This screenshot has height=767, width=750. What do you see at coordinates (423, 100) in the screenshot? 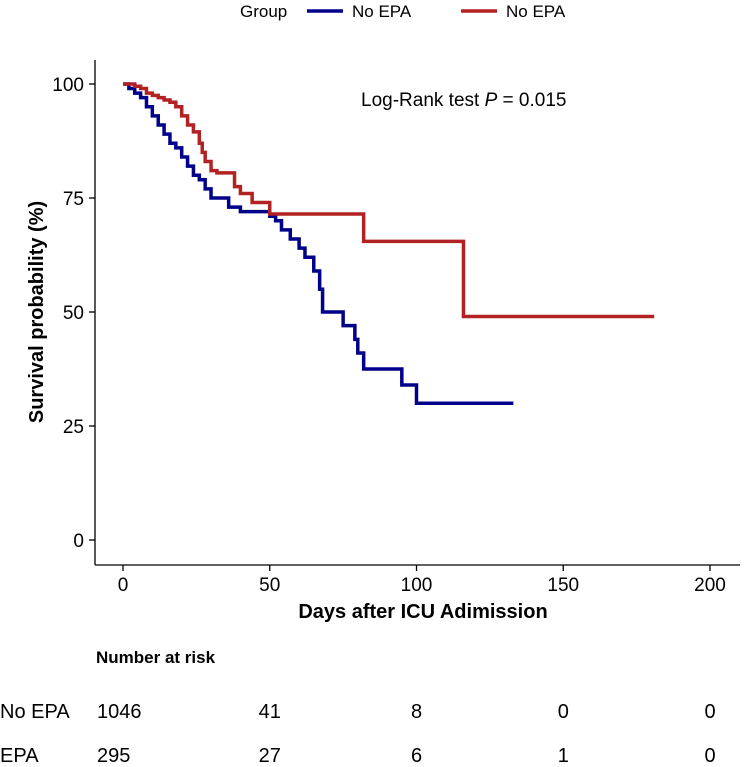
I see `logrank-label: Log-Rank test` at bounding box center [423, 100].